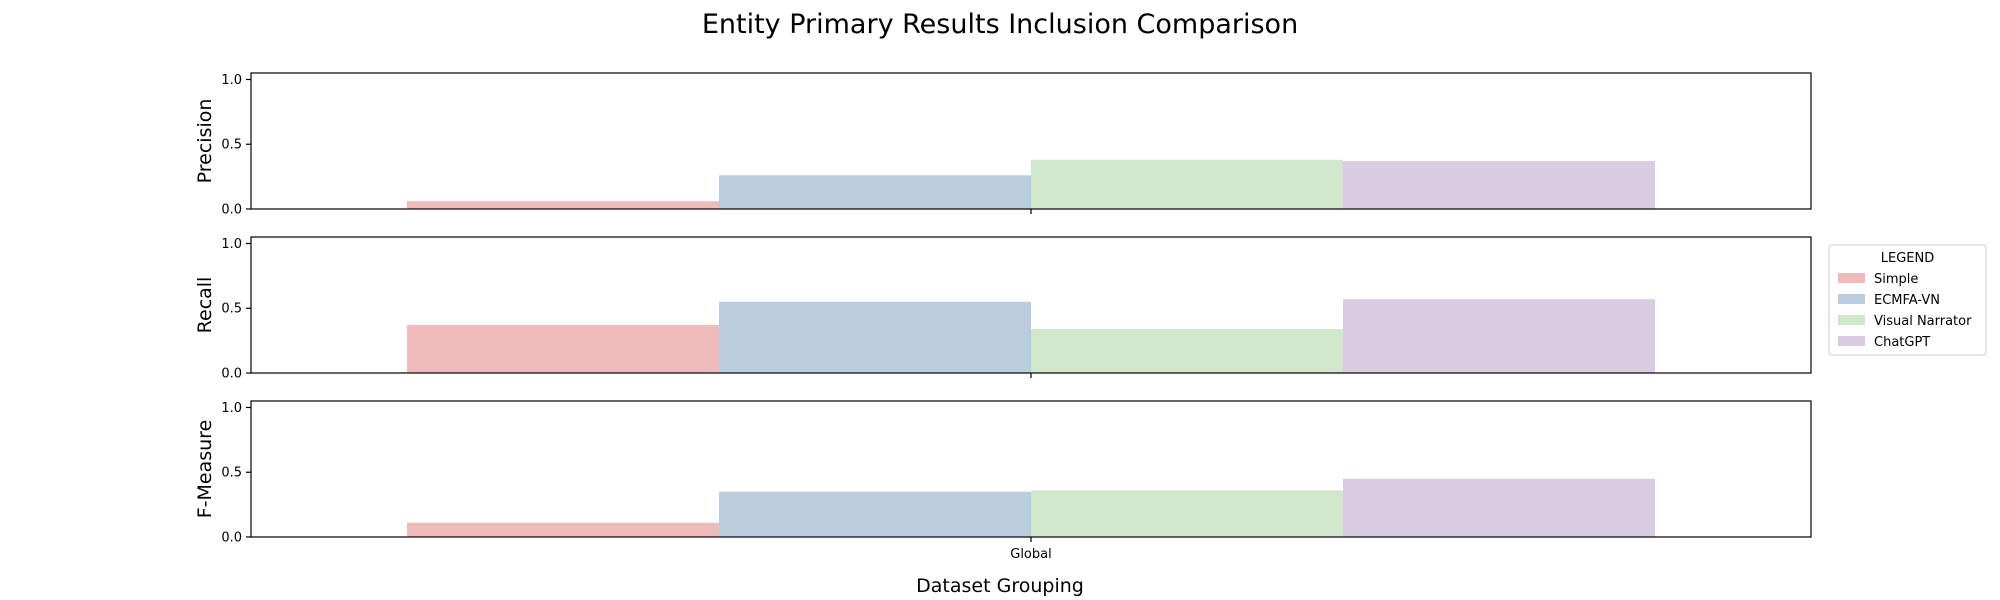 The width and height of the screenshot is (2000, 600). Describe the element at coordinates (1187, 513) in the screenshot. I see `bar-f-measure-visual-narrator` at that location.